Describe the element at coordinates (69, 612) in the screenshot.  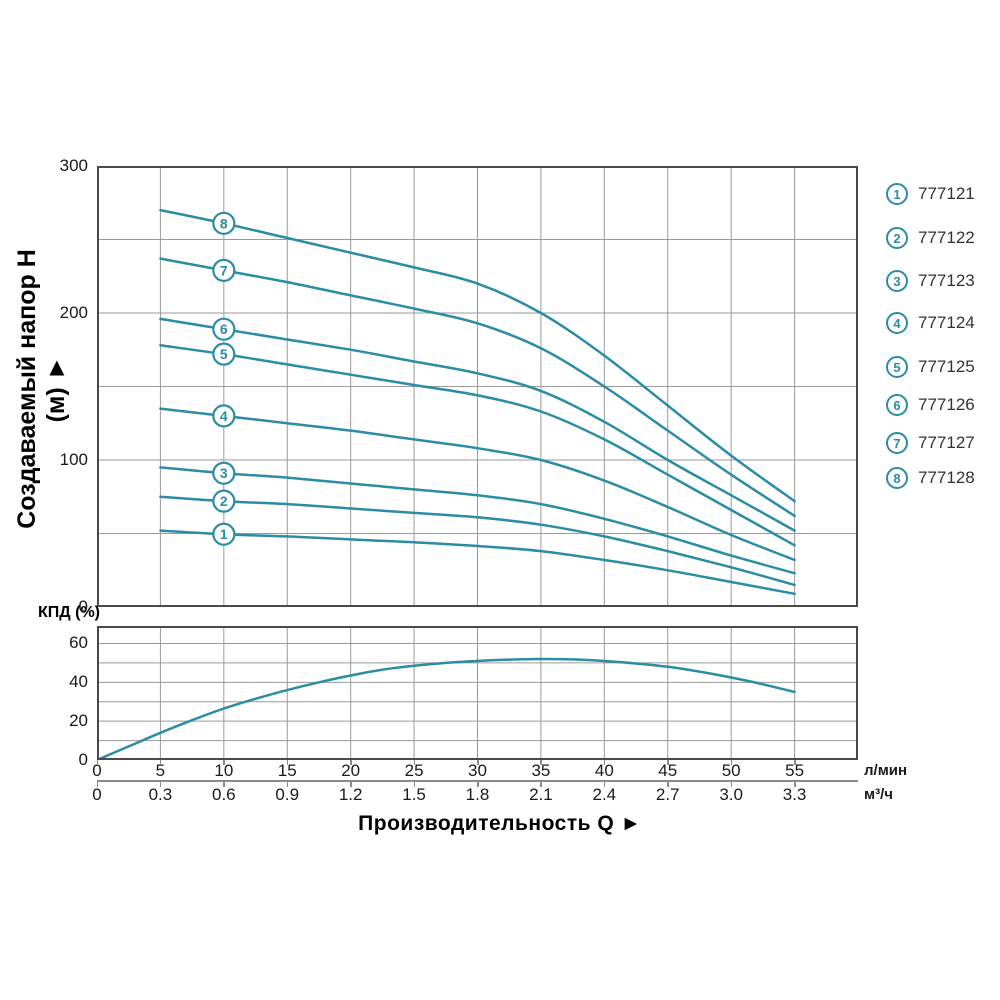
I see `efficiency-axis-label: КПД (%)` at that location.